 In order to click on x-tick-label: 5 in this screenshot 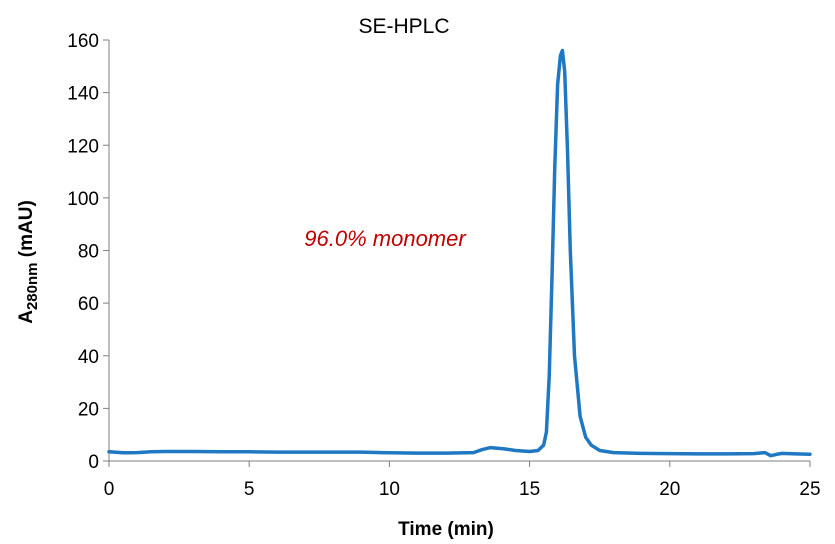, I will do `click(249, 489)`.